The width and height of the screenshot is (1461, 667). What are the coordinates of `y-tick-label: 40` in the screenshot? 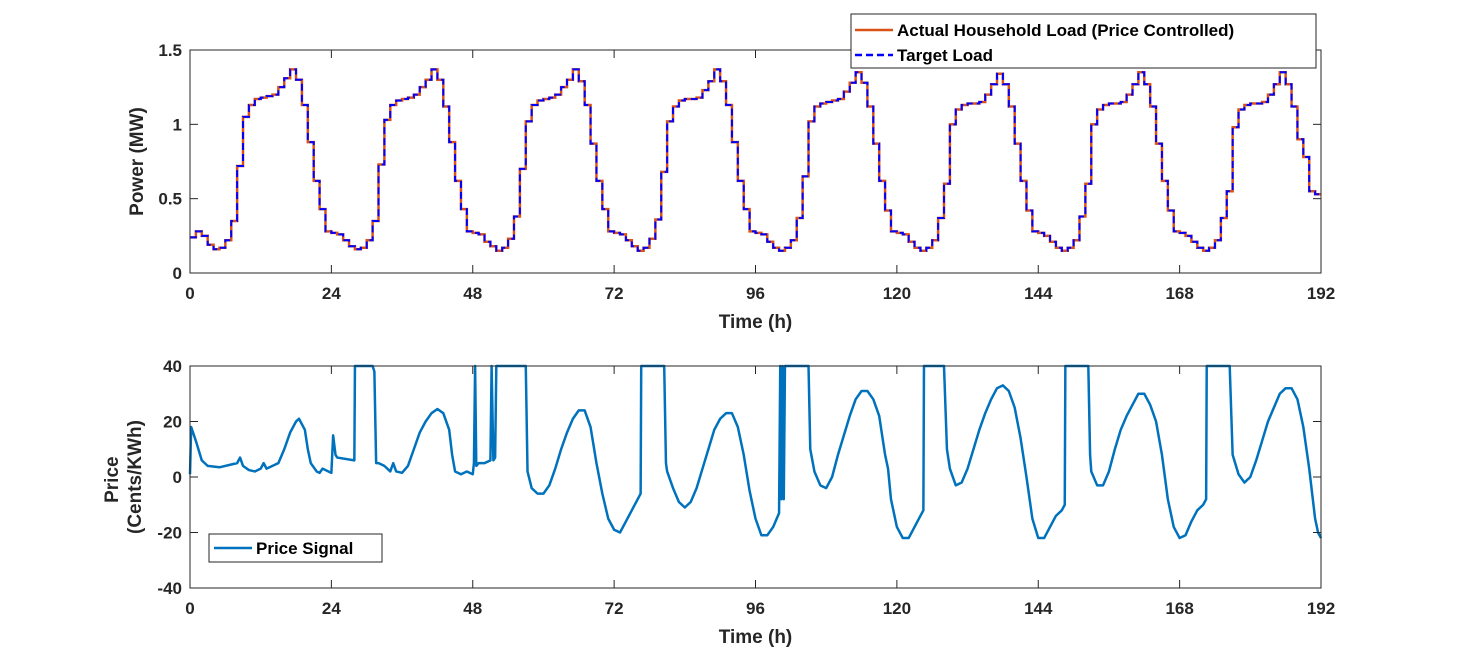 It's located at (172, 366).